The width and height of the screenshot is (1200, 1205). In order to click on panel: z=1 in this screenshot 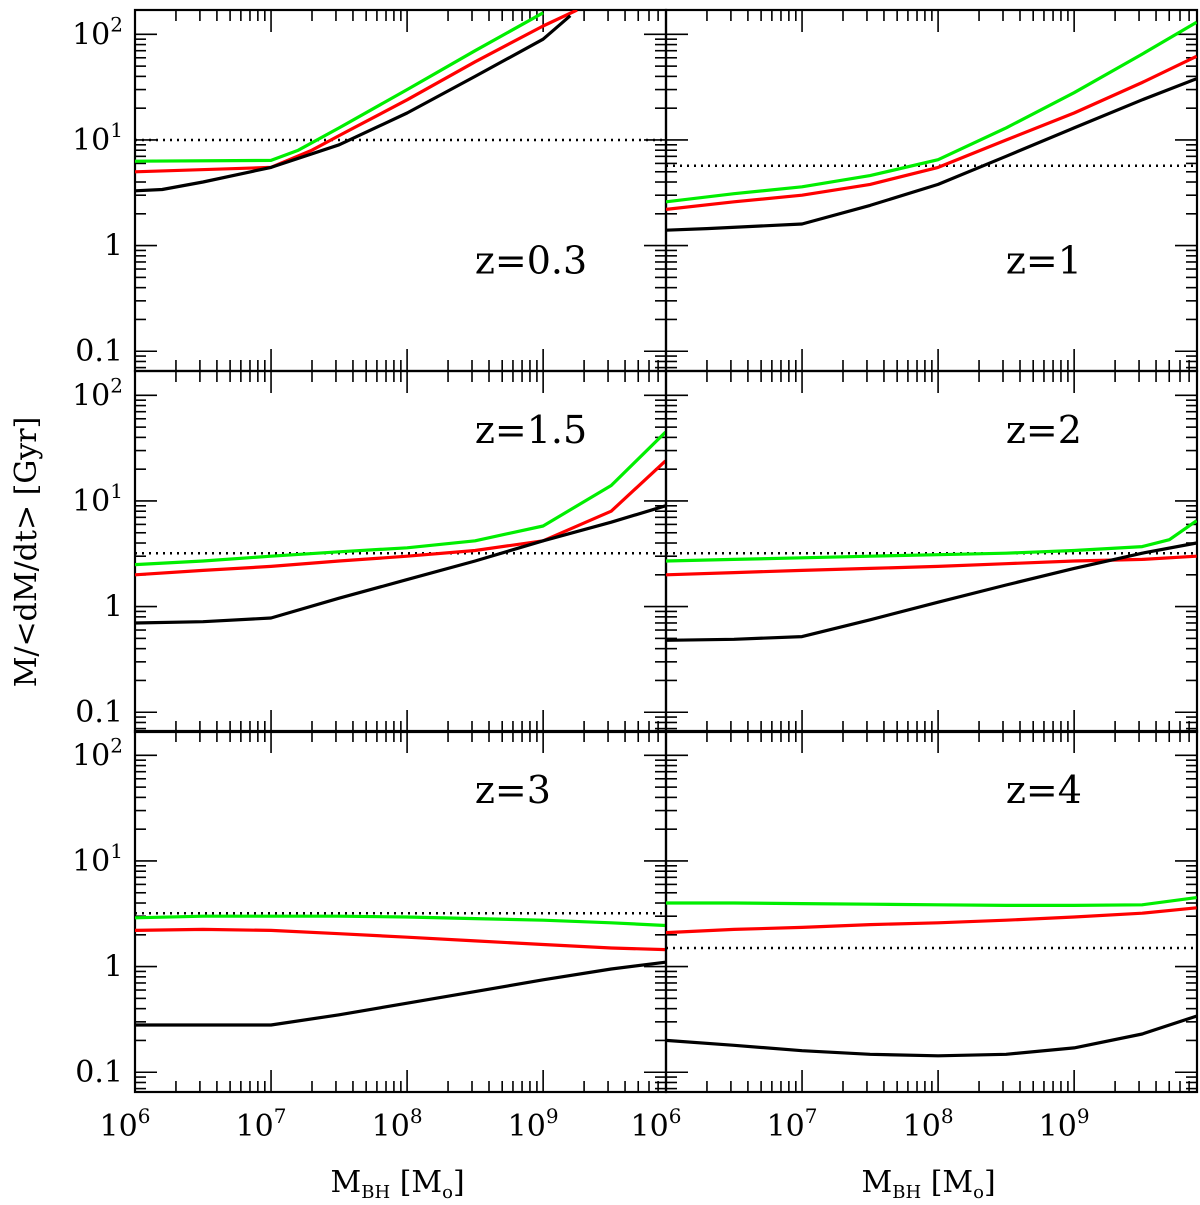, I will do `click(931, 190)`.